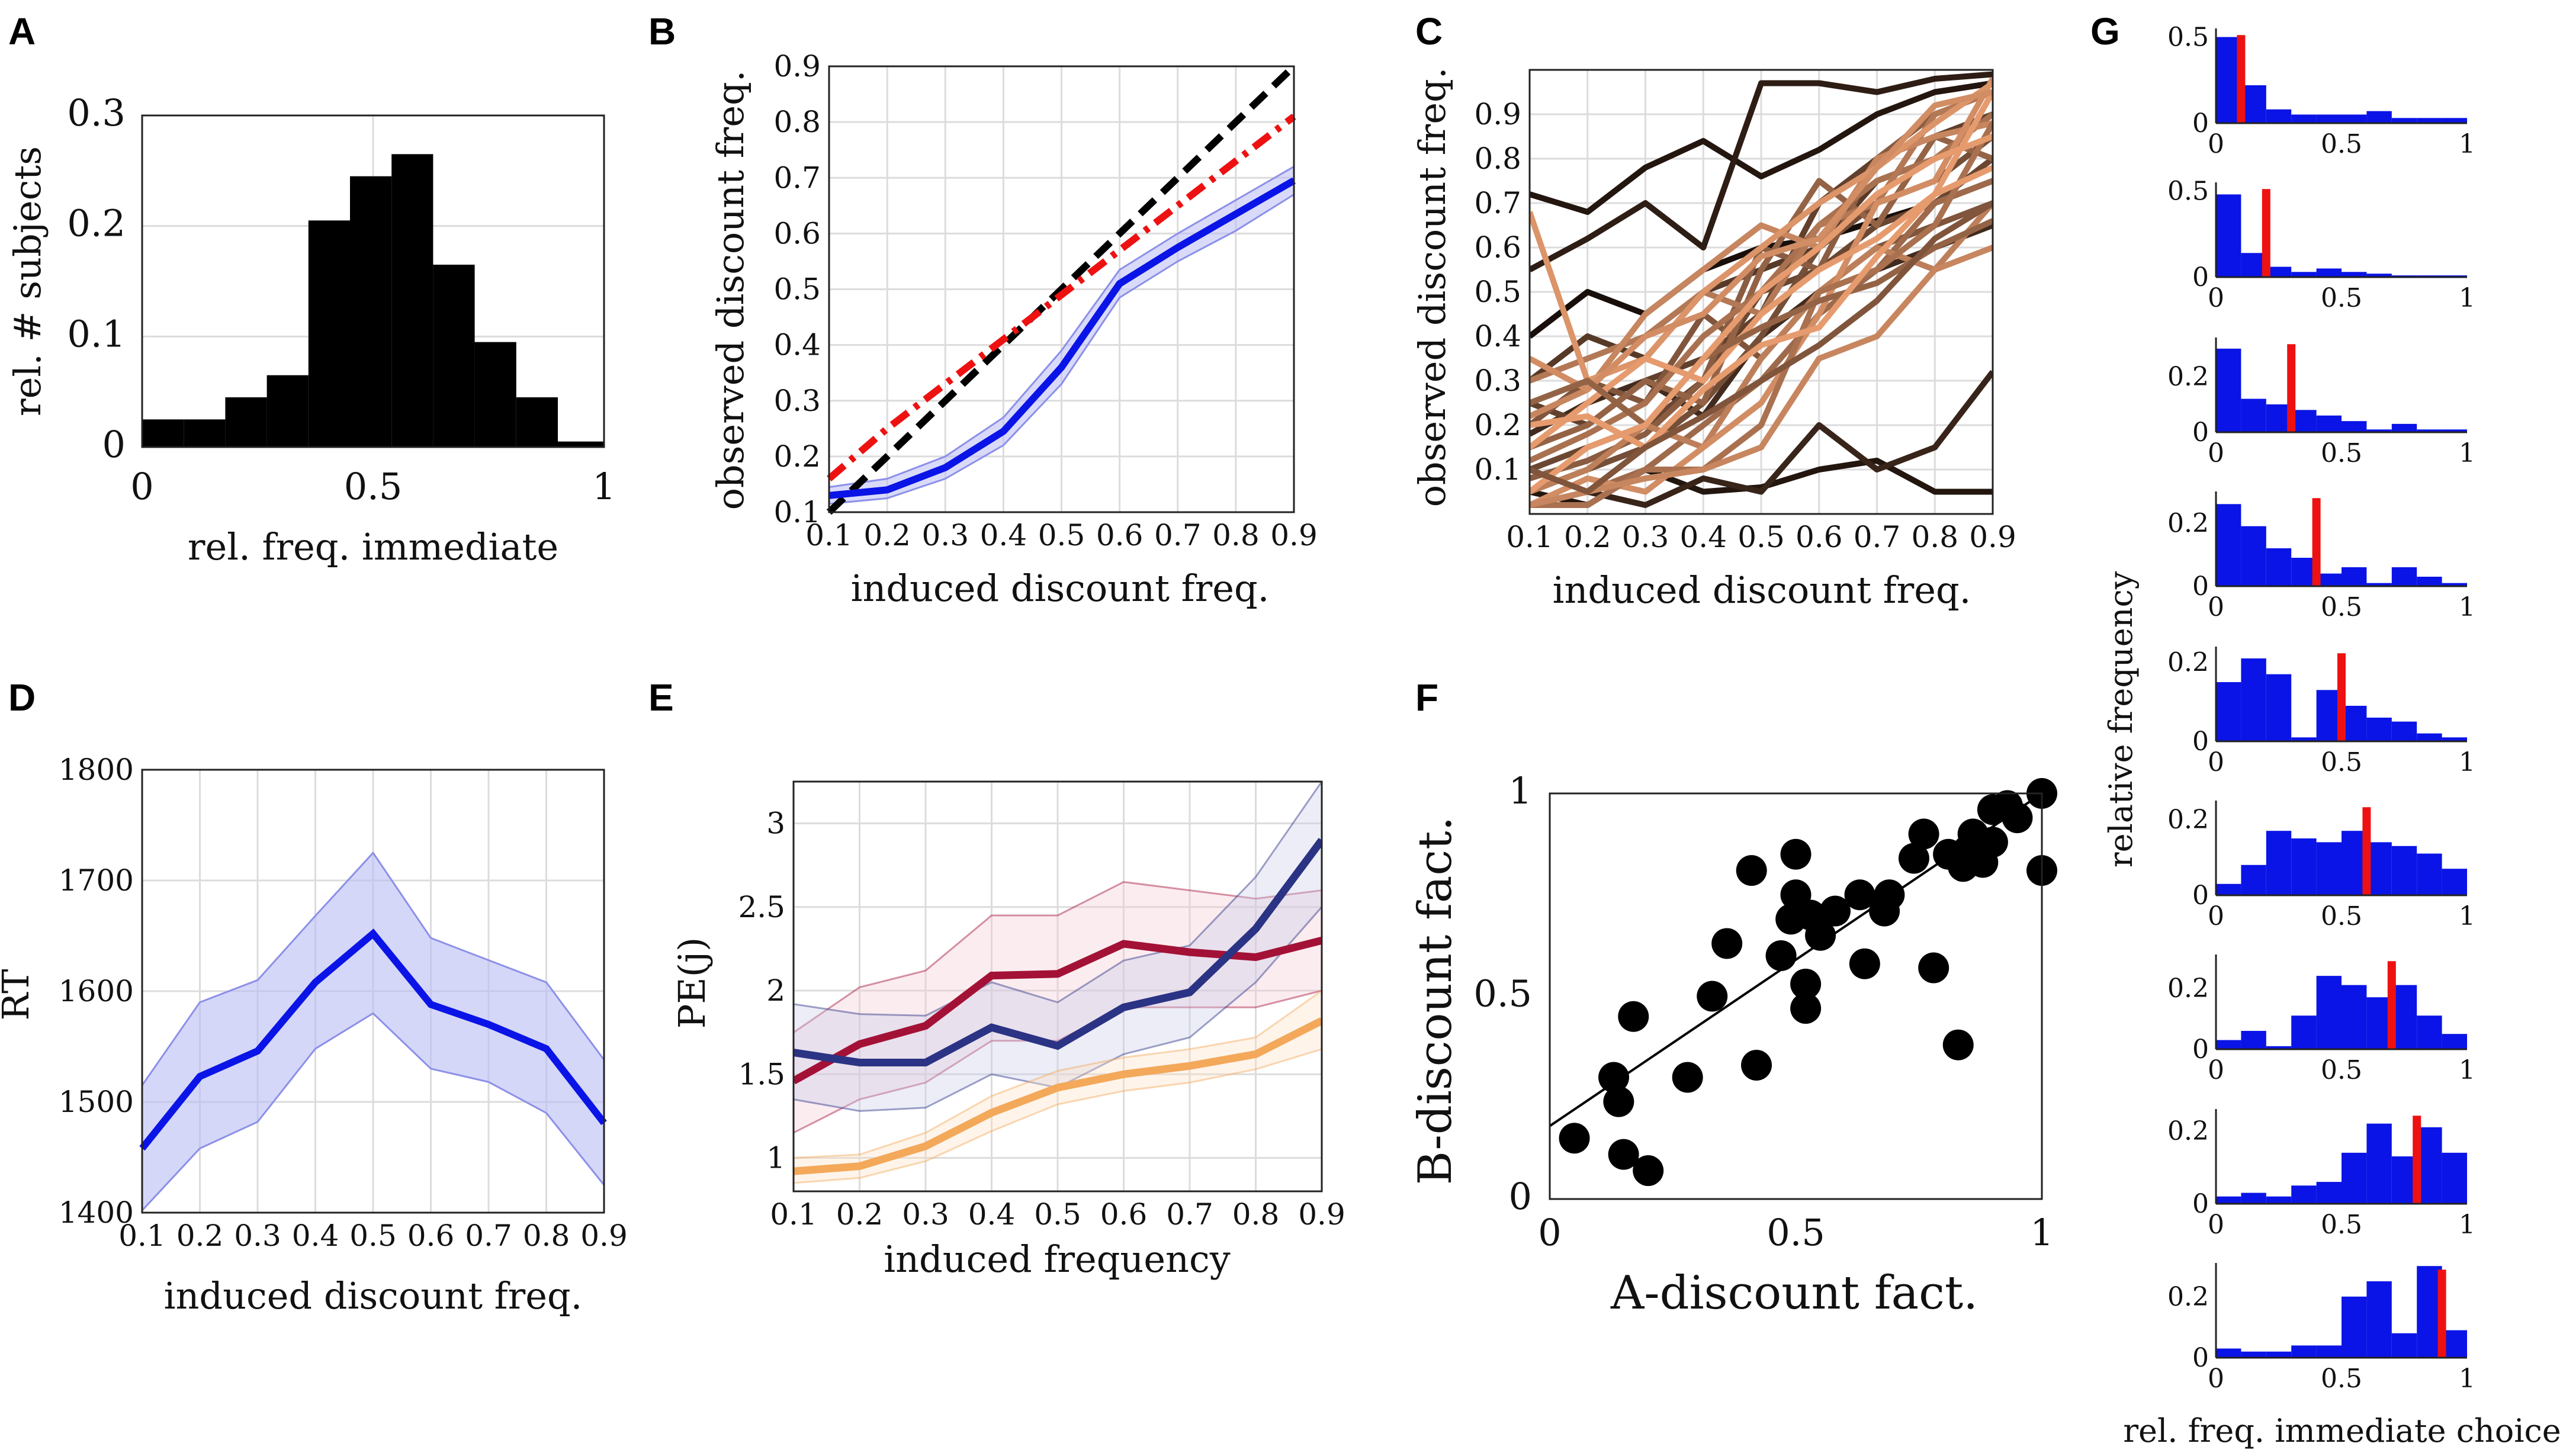 Image resolution: width=2563 pixels, height=1456 pixels. I want to click on panel-label: E, so click(661, 697).